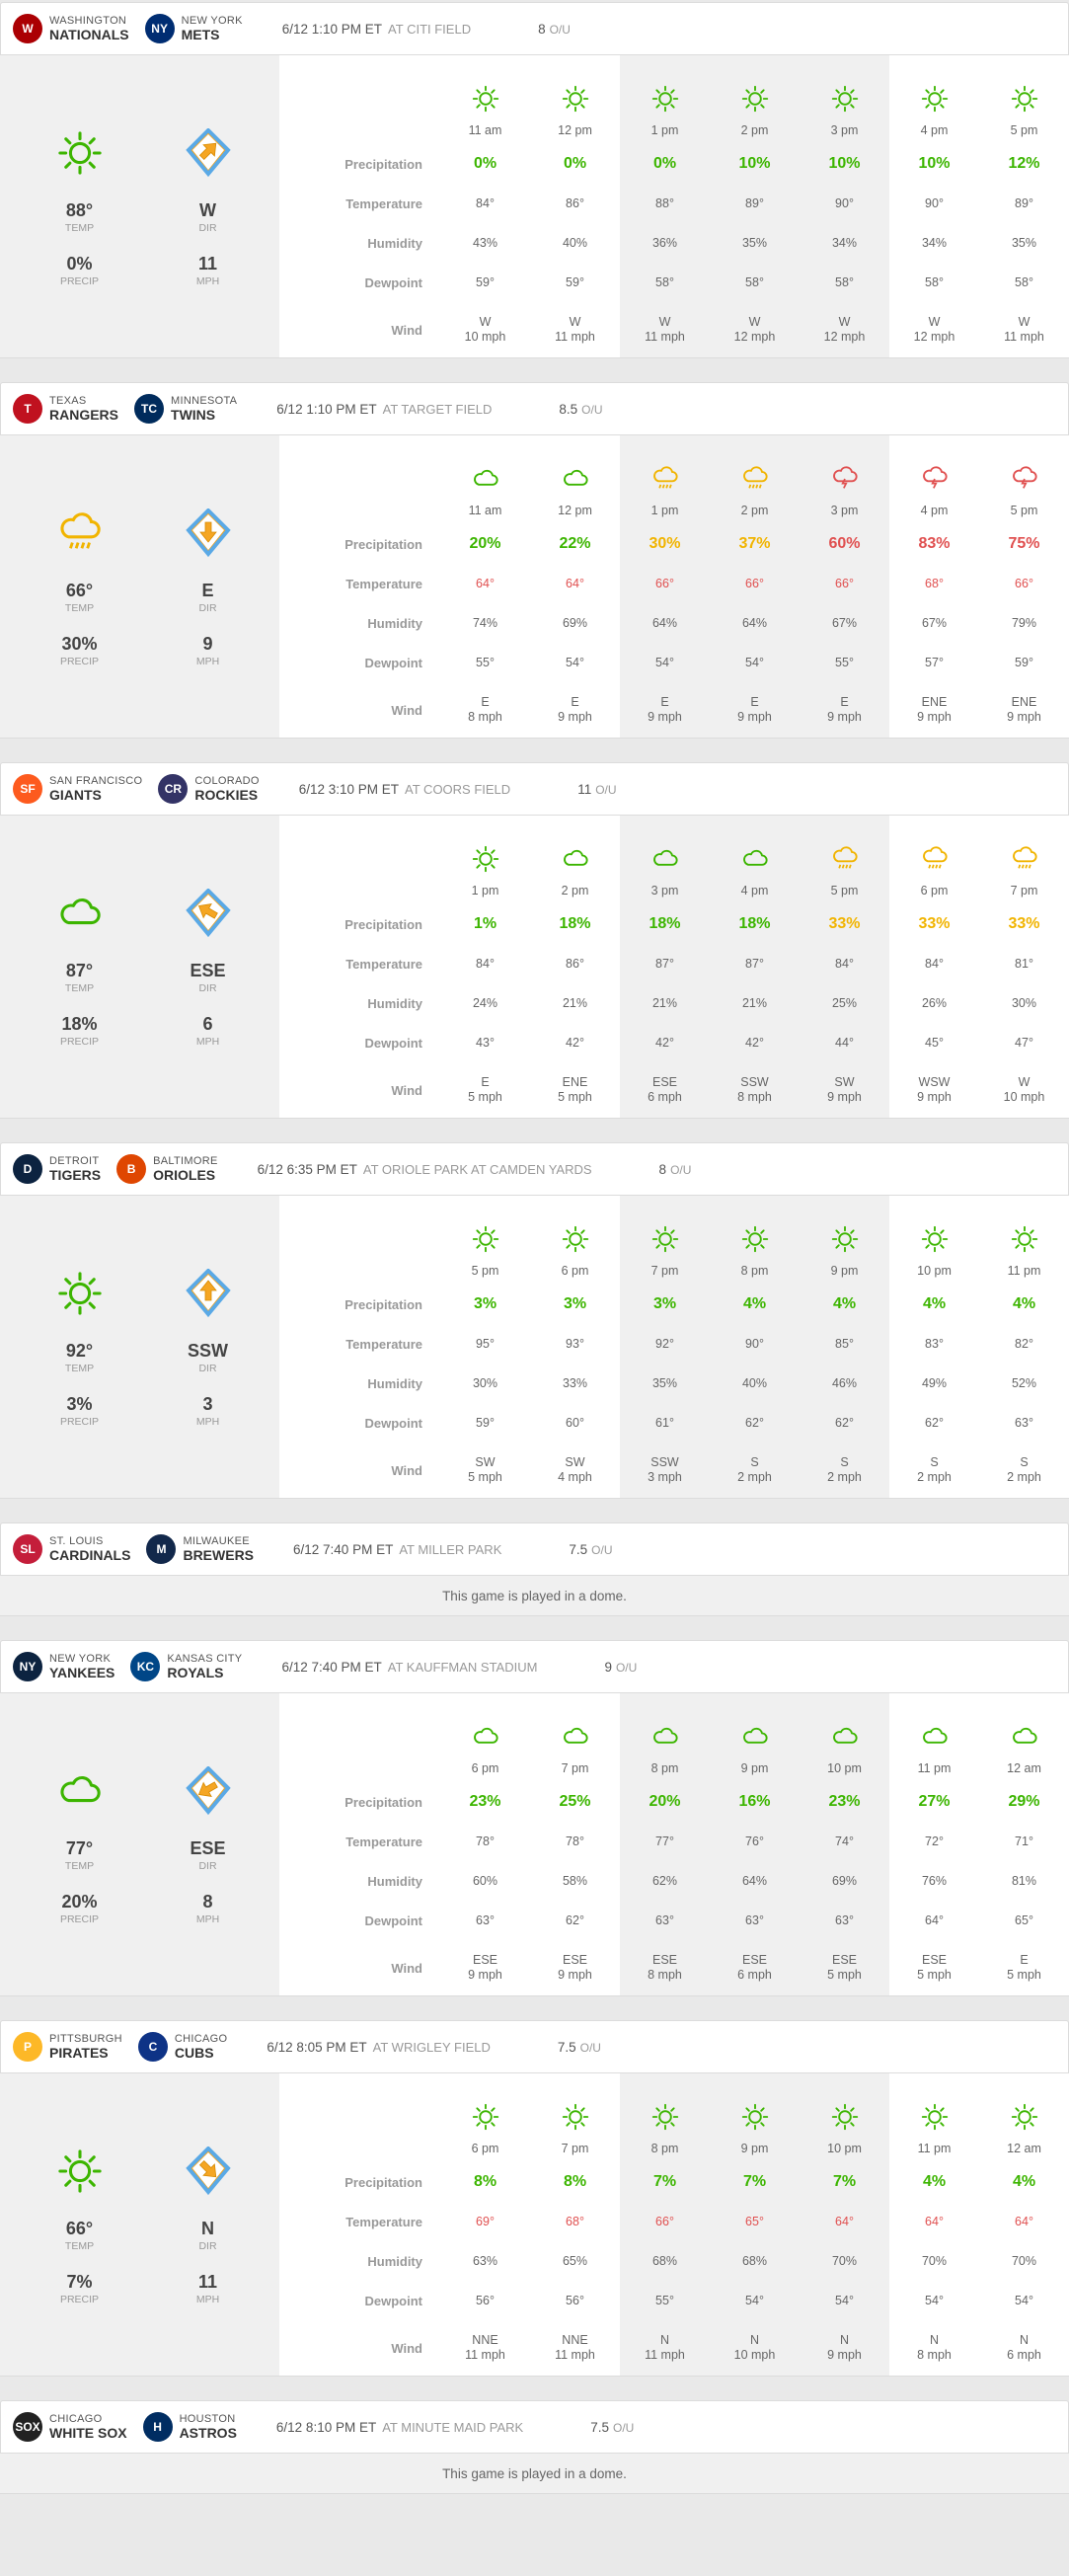 This screenshot has height=2576, width=1069. I want to click on over-under: 8 O/U, so click(675, 1169).